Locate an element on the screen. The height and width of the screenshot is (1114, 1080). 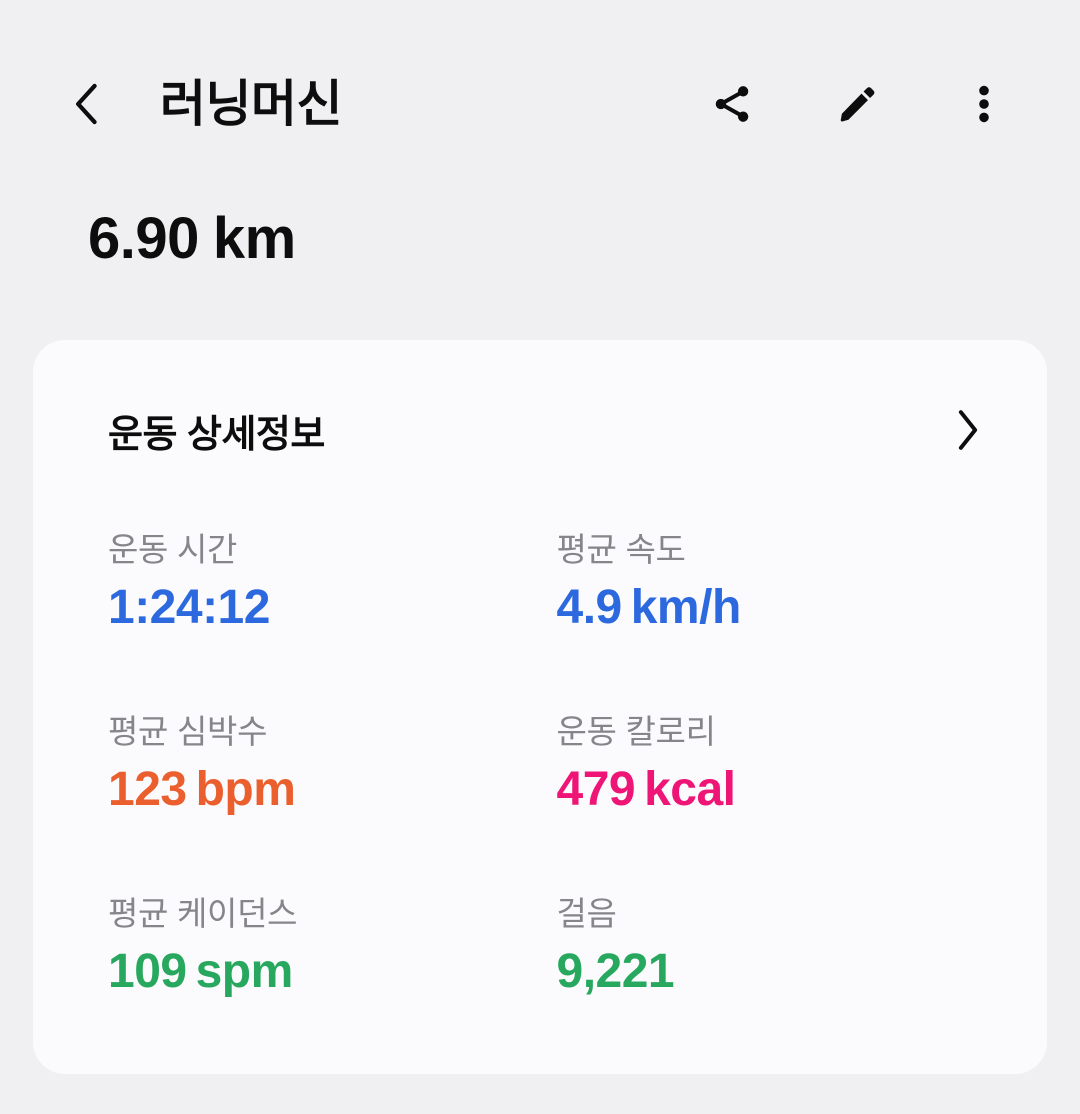
stat-number: 123 is located at coordinates (147, 789).